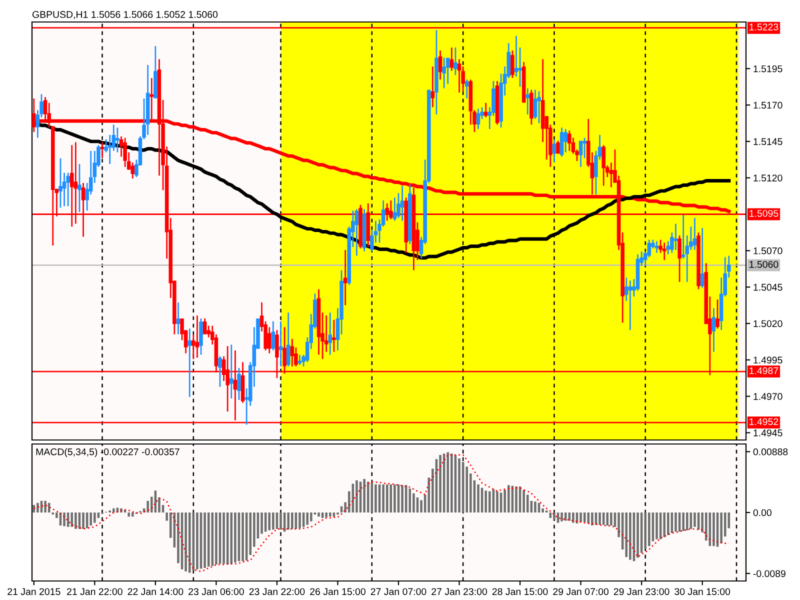 The width and height of the screenshot is (800, 600). Describe the element at coordinates (702, 592) in the screenshot. I see `x-tick-label: 30 Jan 15:00` at that location.